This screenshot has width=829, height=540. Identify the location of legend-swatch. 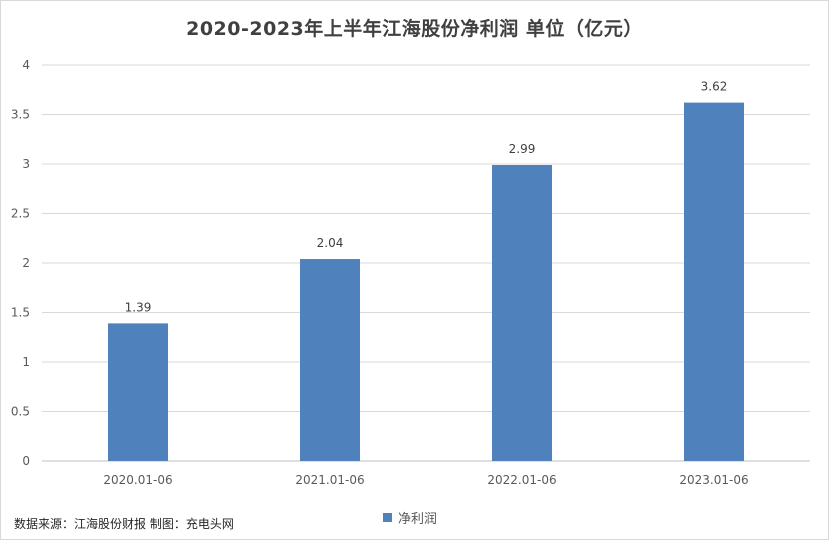
(387, 517).